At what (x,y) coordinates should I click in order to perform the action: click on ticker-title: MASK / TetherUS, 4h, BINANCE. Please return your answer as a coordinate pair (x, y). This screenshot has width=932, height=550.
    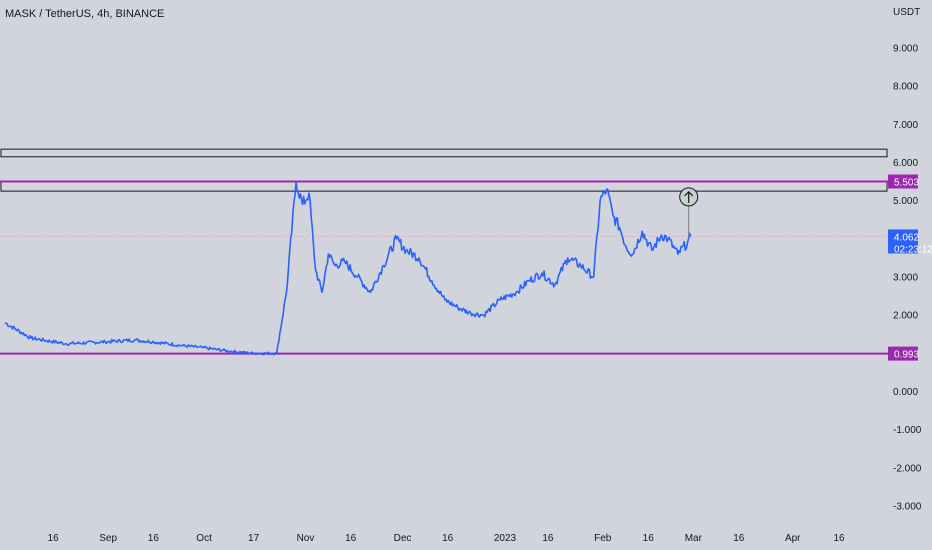
    Looking at the image, I should click on (85, 14).